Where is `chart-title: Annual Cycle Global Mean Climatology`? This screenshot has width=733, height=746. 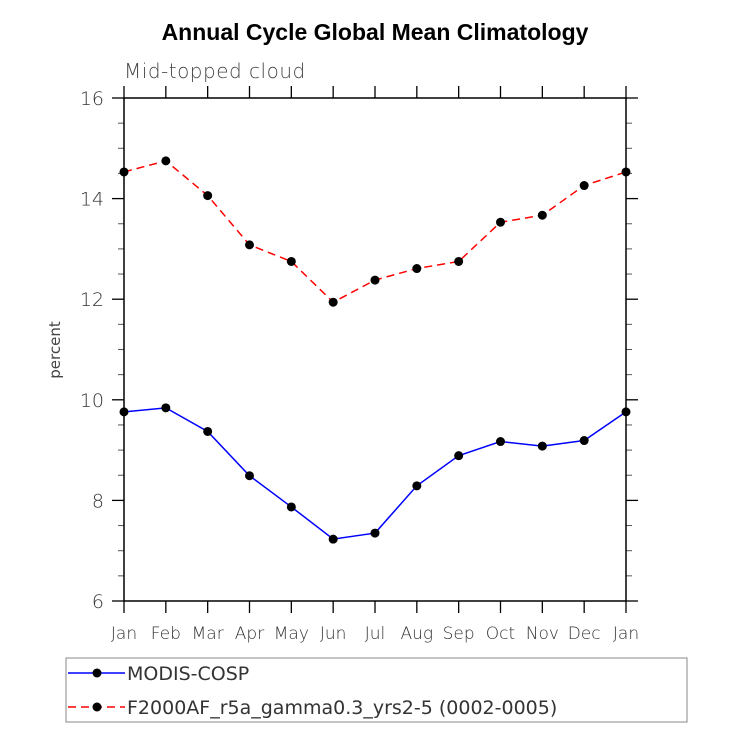
chart-title: Annual Cycle Global Mean Climatology is located at coordinates (375, 32).